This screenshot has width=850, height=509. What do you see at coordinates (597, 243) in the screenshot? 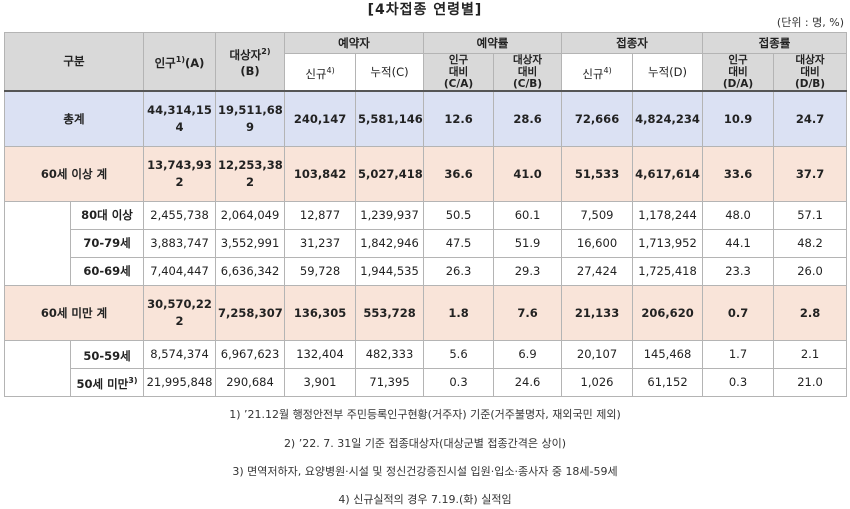
I see `cell-vac-new: 16,600` at bounding box center [597, 243].